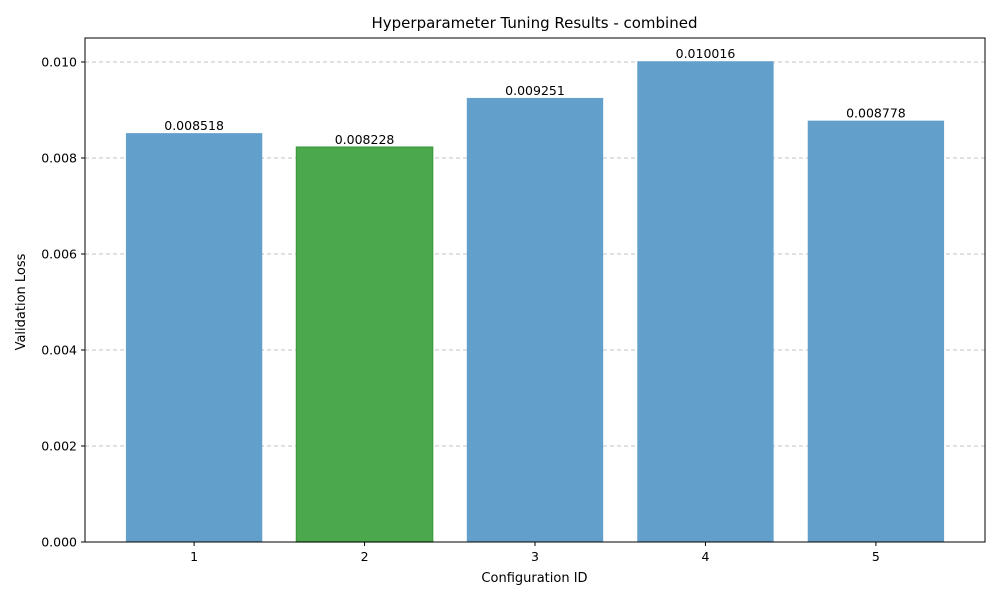  I want to click on bar-value-label: 0.010016, so click(706, 53).